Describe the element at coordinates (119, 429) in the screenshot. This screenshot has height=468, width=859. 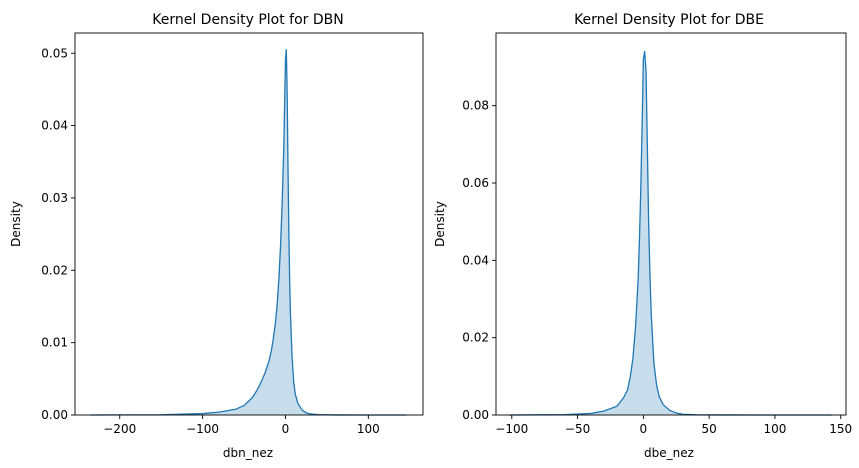
I see `x-tick-label: −200` at that location.